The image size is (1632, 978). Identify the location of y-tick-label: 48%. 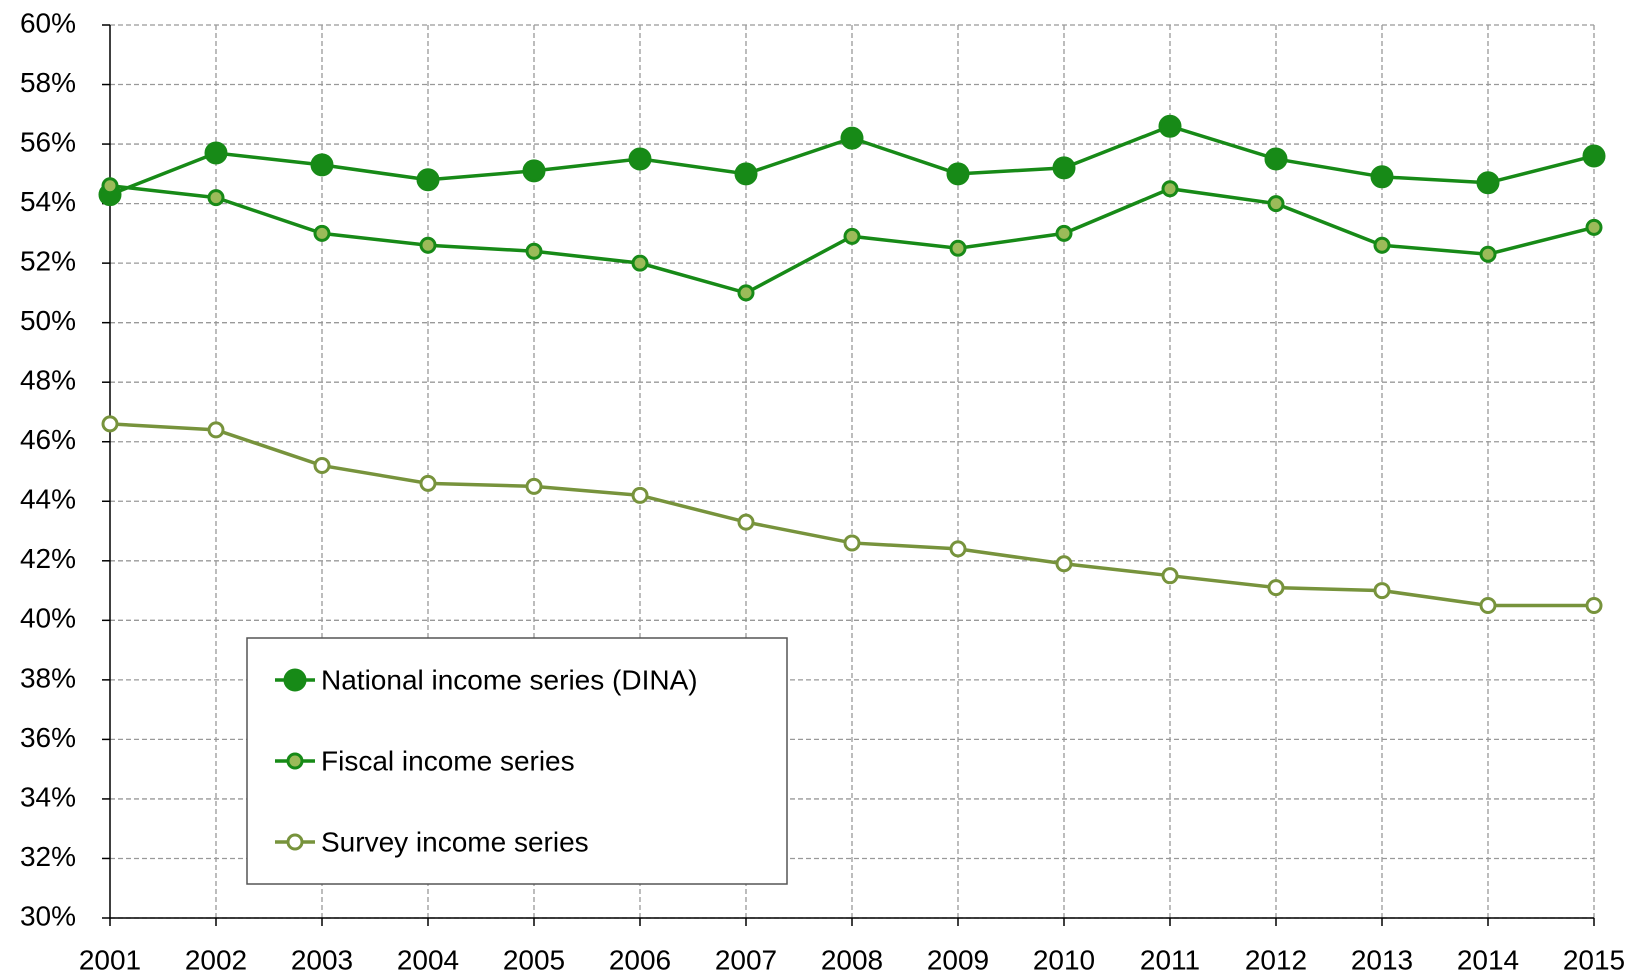
(48, 380).